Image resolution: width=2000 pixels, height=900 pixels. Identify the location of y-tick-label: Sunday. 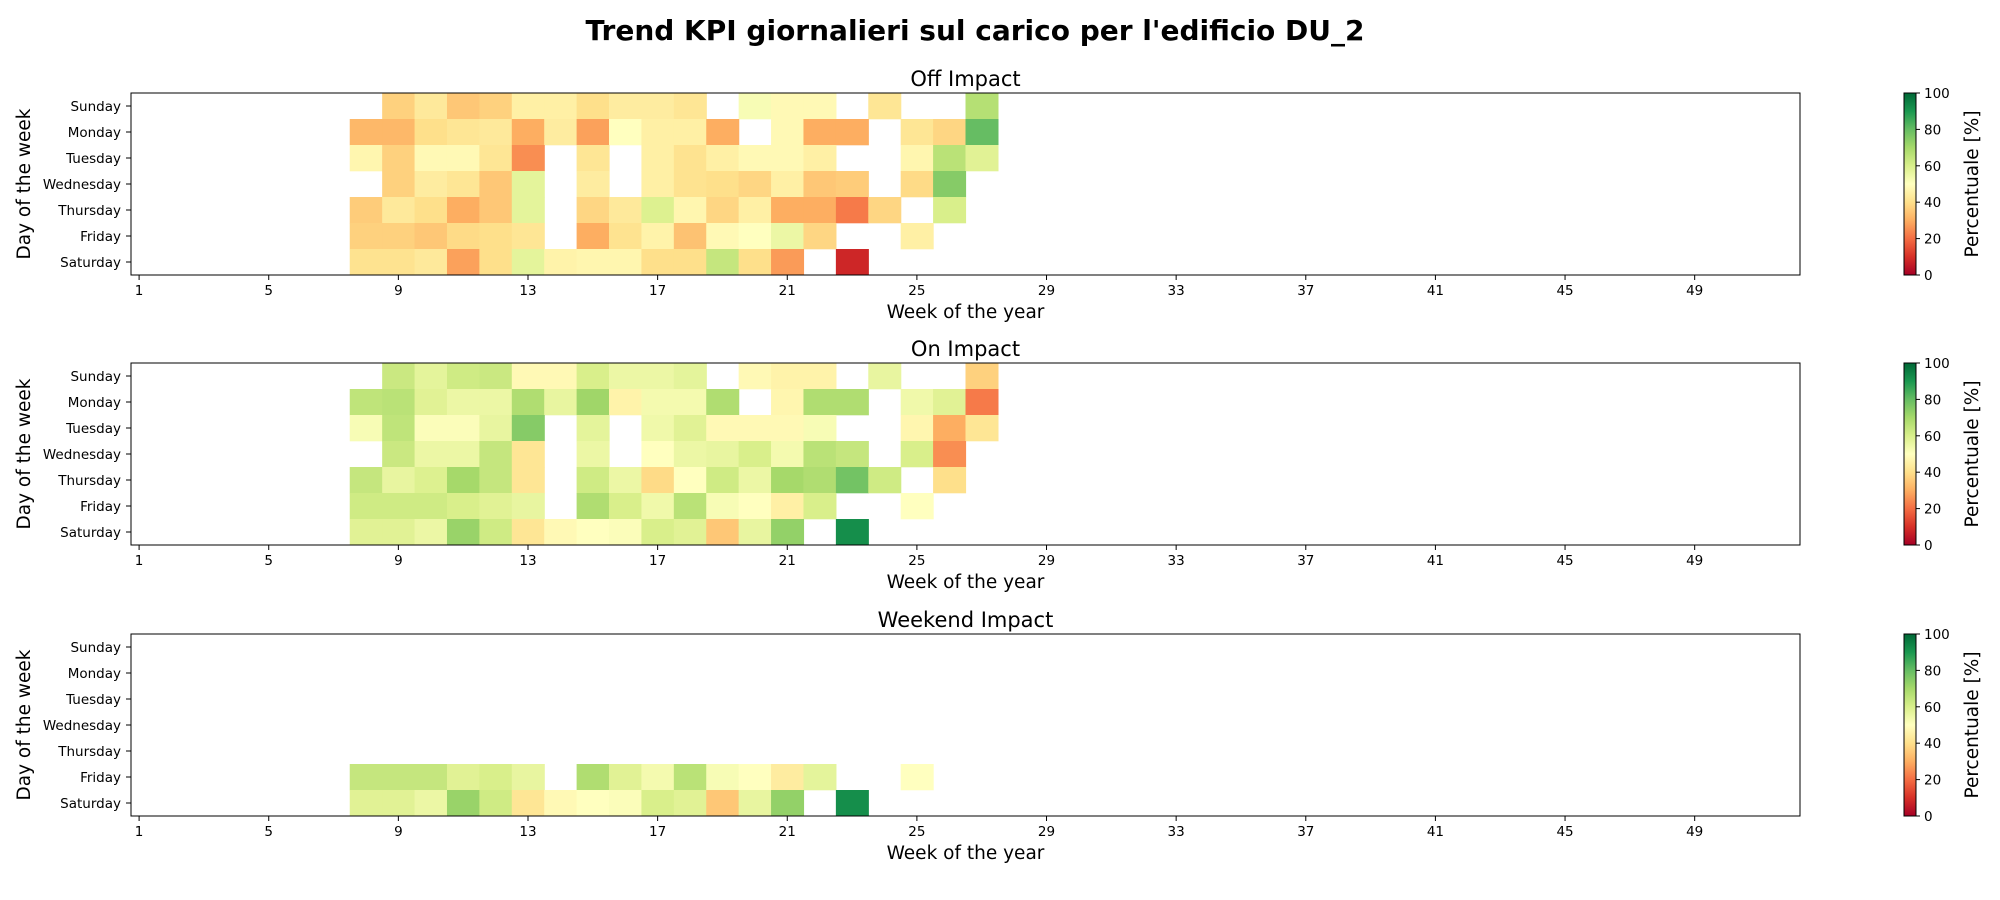
(95, 377).